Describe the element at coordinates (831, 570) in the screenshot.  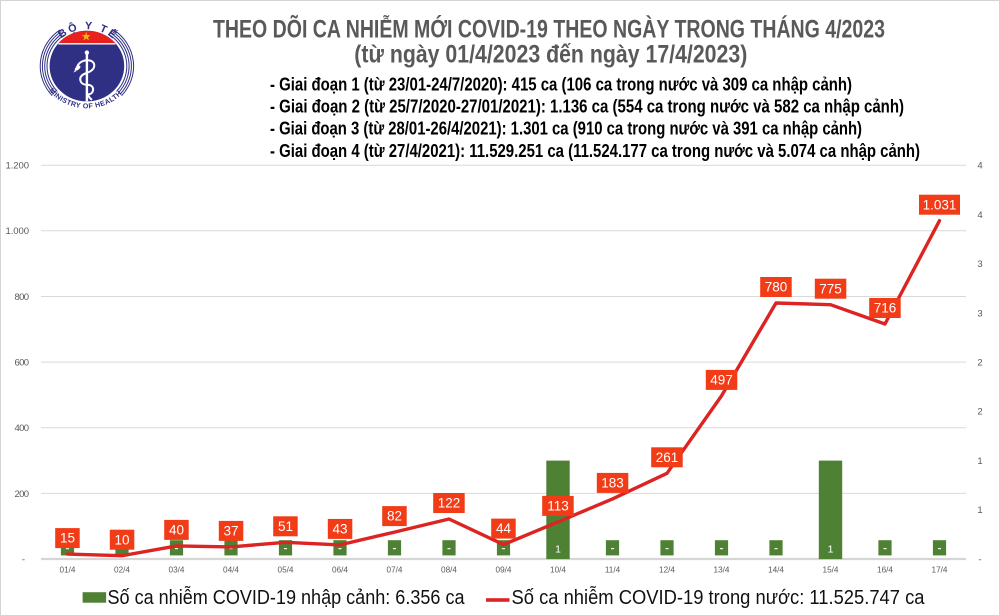
I see `svg-text: 15/4` at that location.